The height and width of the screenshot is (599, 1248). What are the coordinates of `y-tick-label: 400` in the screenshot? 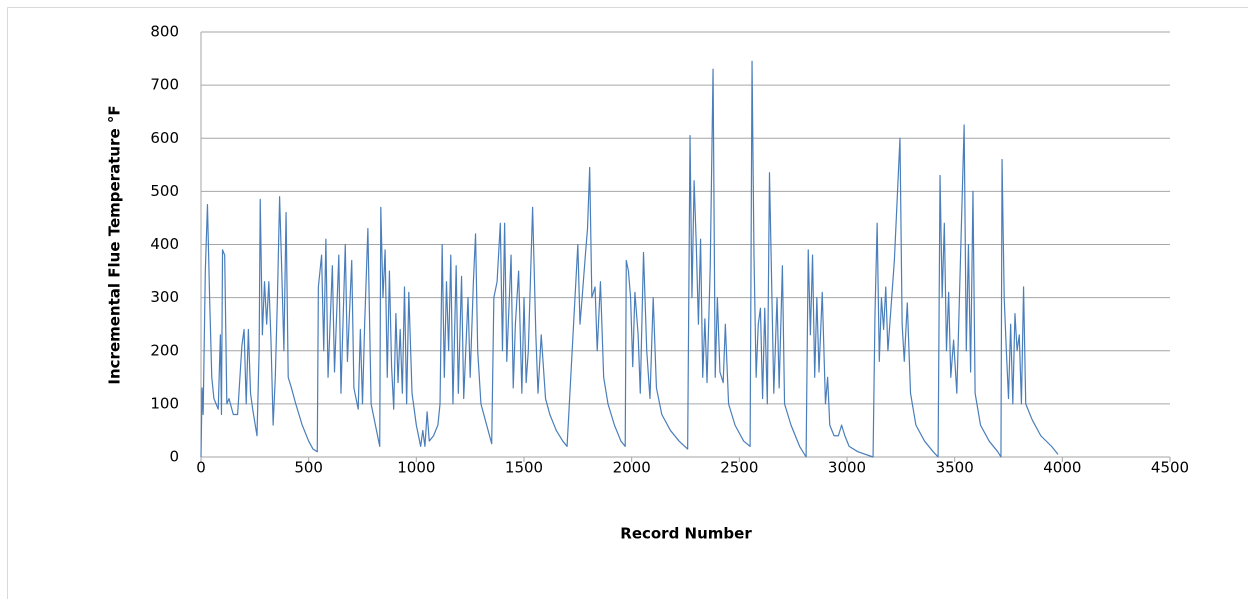 It's located at (164, 244).